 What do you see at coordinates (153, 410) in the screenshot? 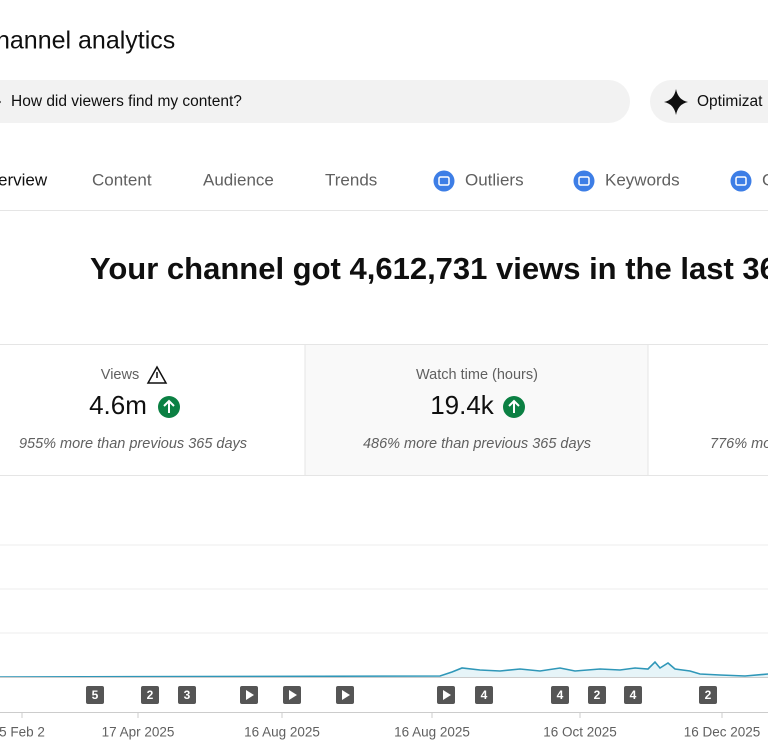
I see `card-views` at bounding box center [153, 410].